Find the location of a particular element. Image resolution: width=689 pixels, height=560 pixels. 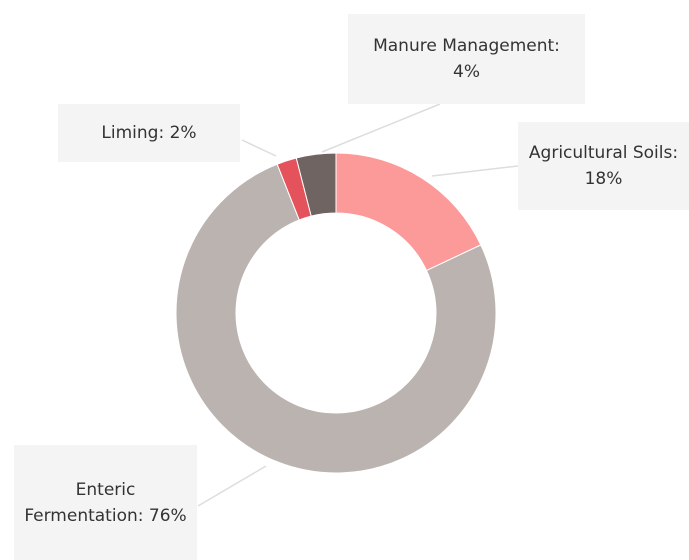

slice-label: Liming: 2% is located at coordinates (149, 133).